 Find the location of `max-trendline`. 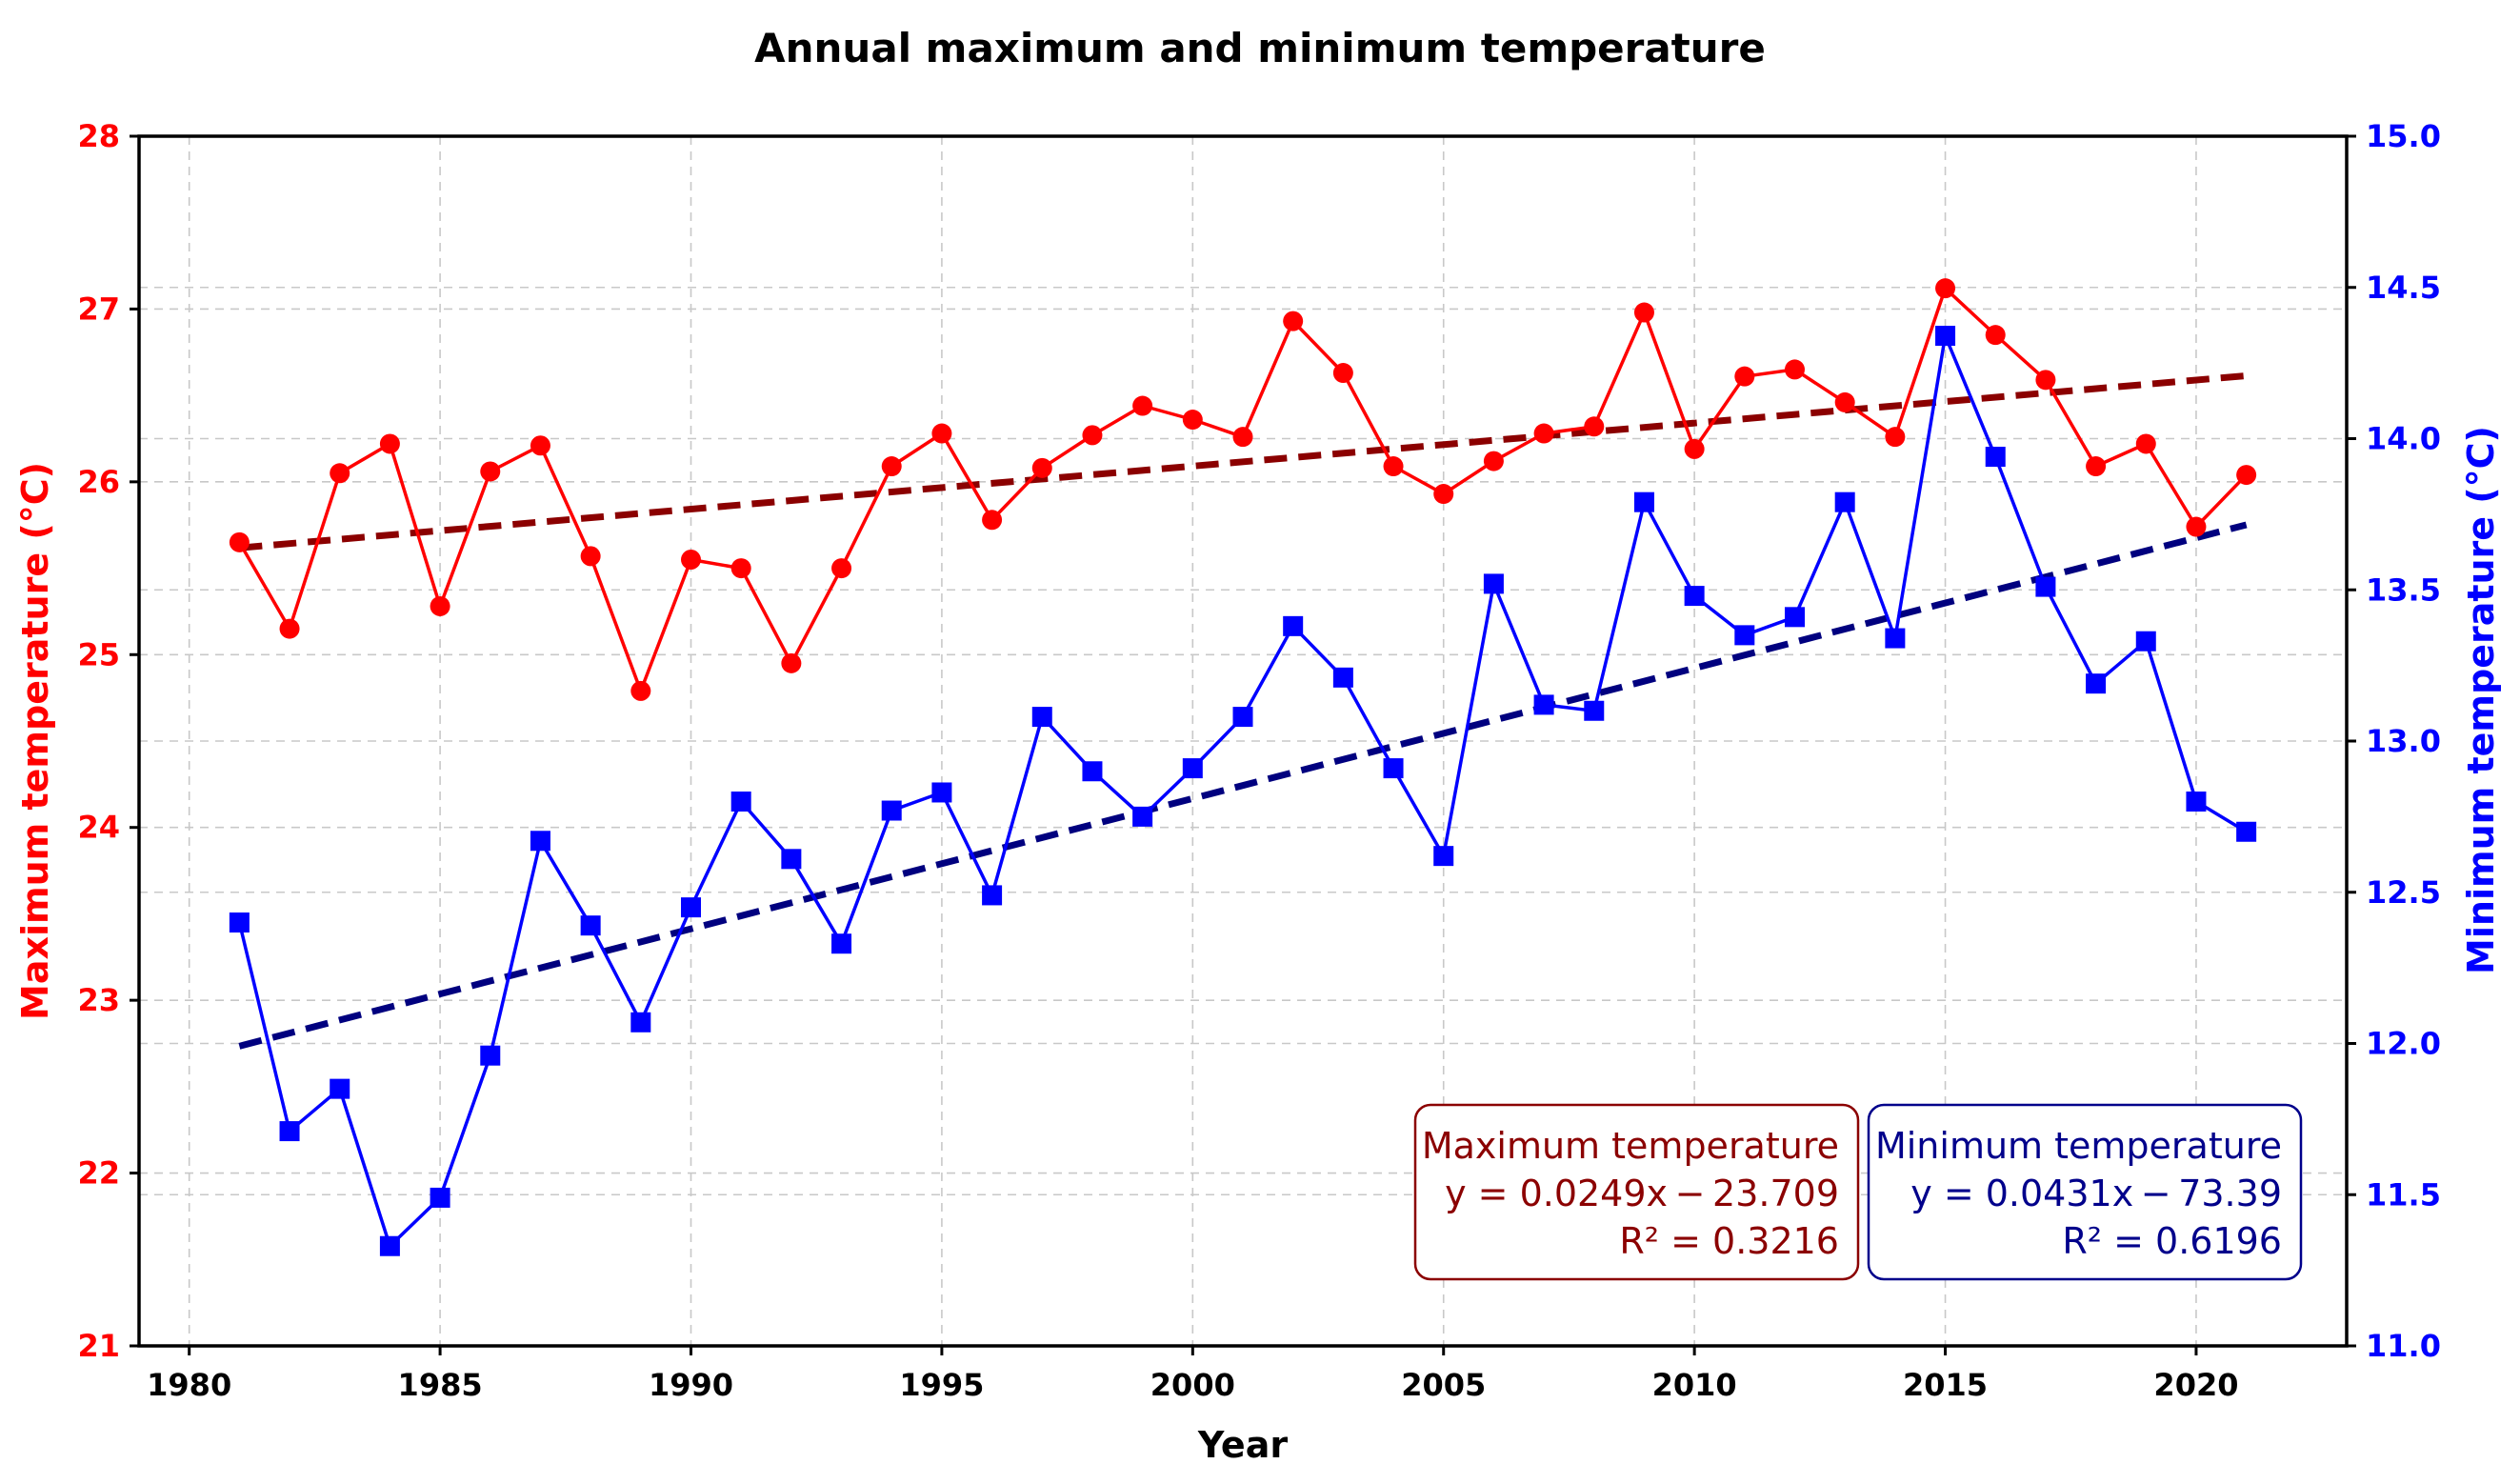

max-trendline is located at coordinates (1243, 461).